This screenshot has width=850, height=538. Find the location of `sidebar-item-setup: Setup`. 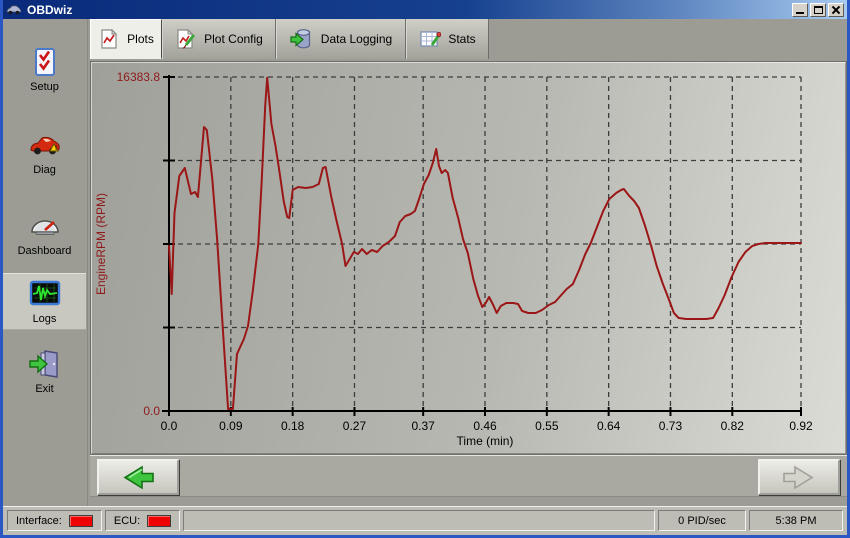

sidebar-item-setup: Setup is located at coordinates (44, 69).